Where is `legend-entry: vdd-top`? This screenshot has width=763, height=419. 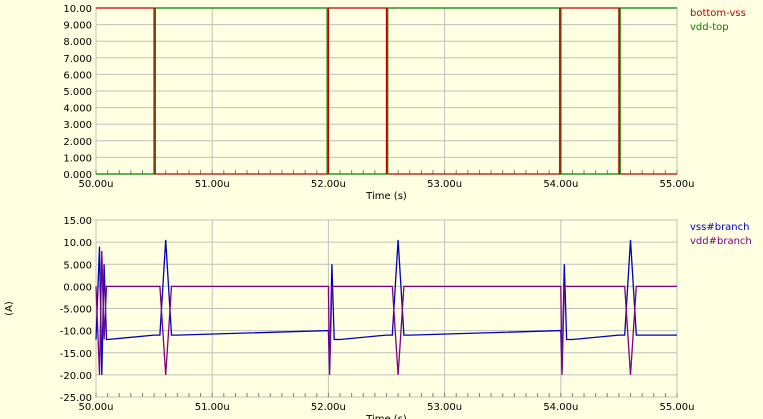
legend-entry: vdd-top is located at coordinates (709, 27).